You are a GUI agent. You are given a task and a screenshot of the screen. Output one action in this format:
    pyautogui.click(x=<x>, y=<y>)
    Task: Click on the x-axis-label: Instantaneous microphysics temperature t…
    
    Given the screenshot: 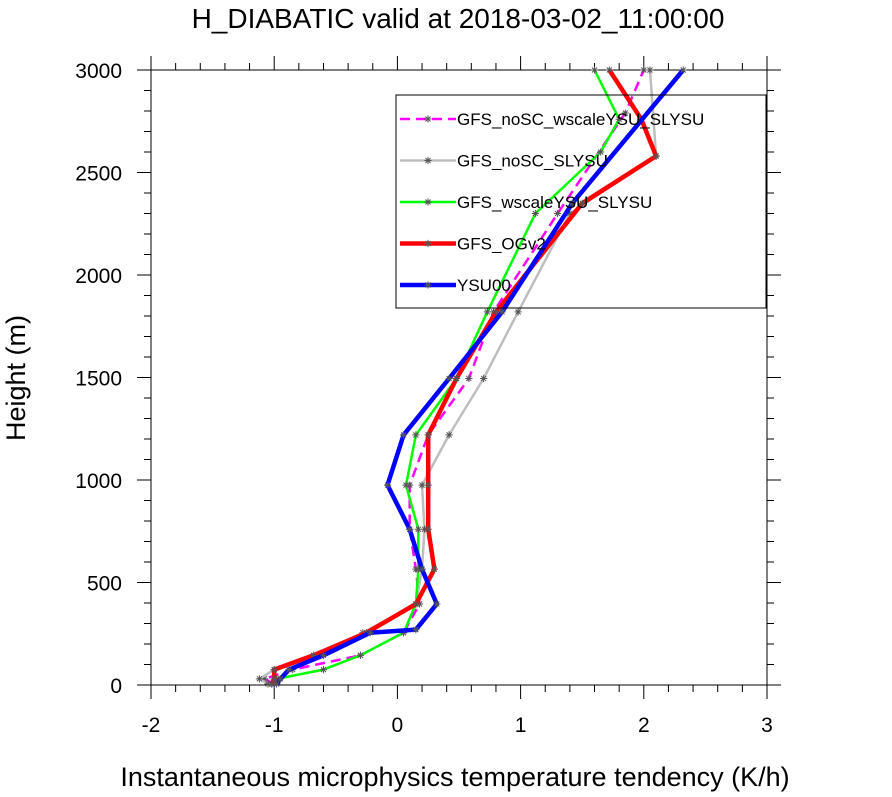 What is the action you would take?
    pyautogui.click(x=454, y=777)
    